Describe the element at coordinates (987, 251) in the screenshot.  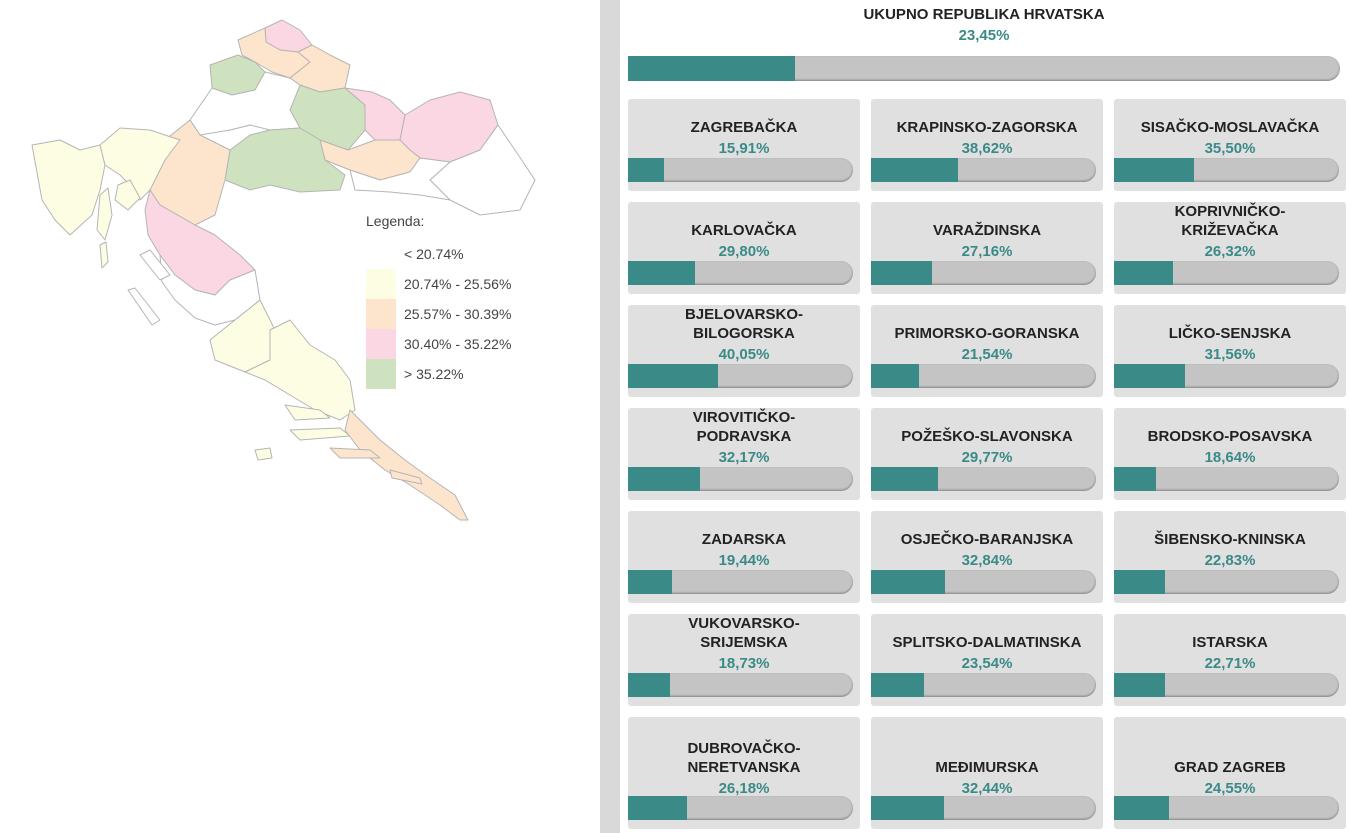
I see `county-value: 27,16%` at that location.